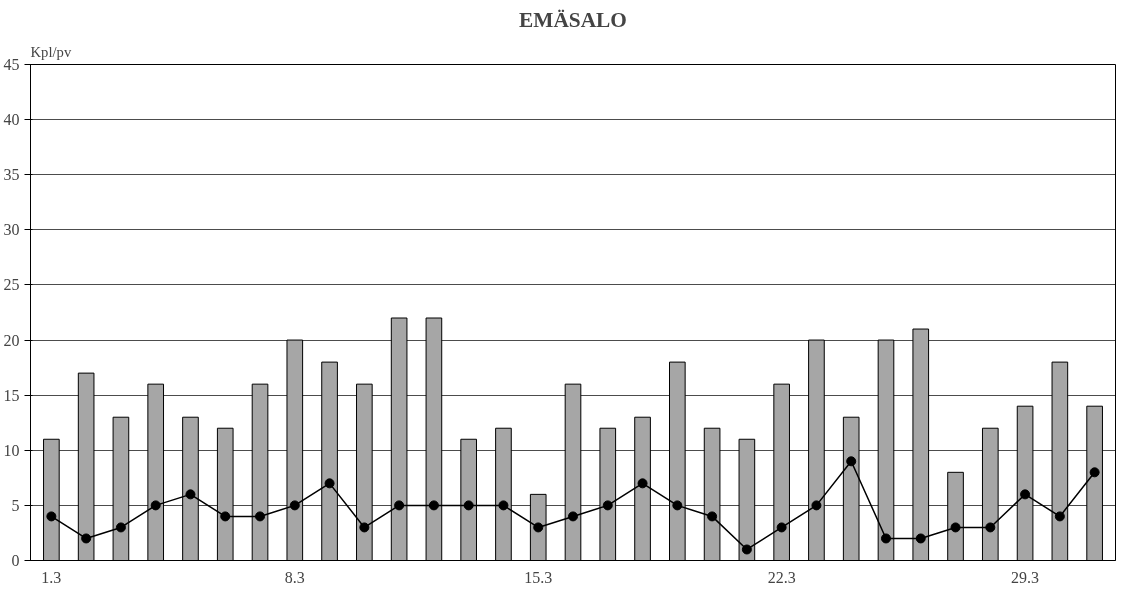 Image resolution: width=1133 pixels, height=597 pixels. Describe the element at coordinates (294, 577) in the screenshot. I see `x-tick-label: 8.3` at that location.